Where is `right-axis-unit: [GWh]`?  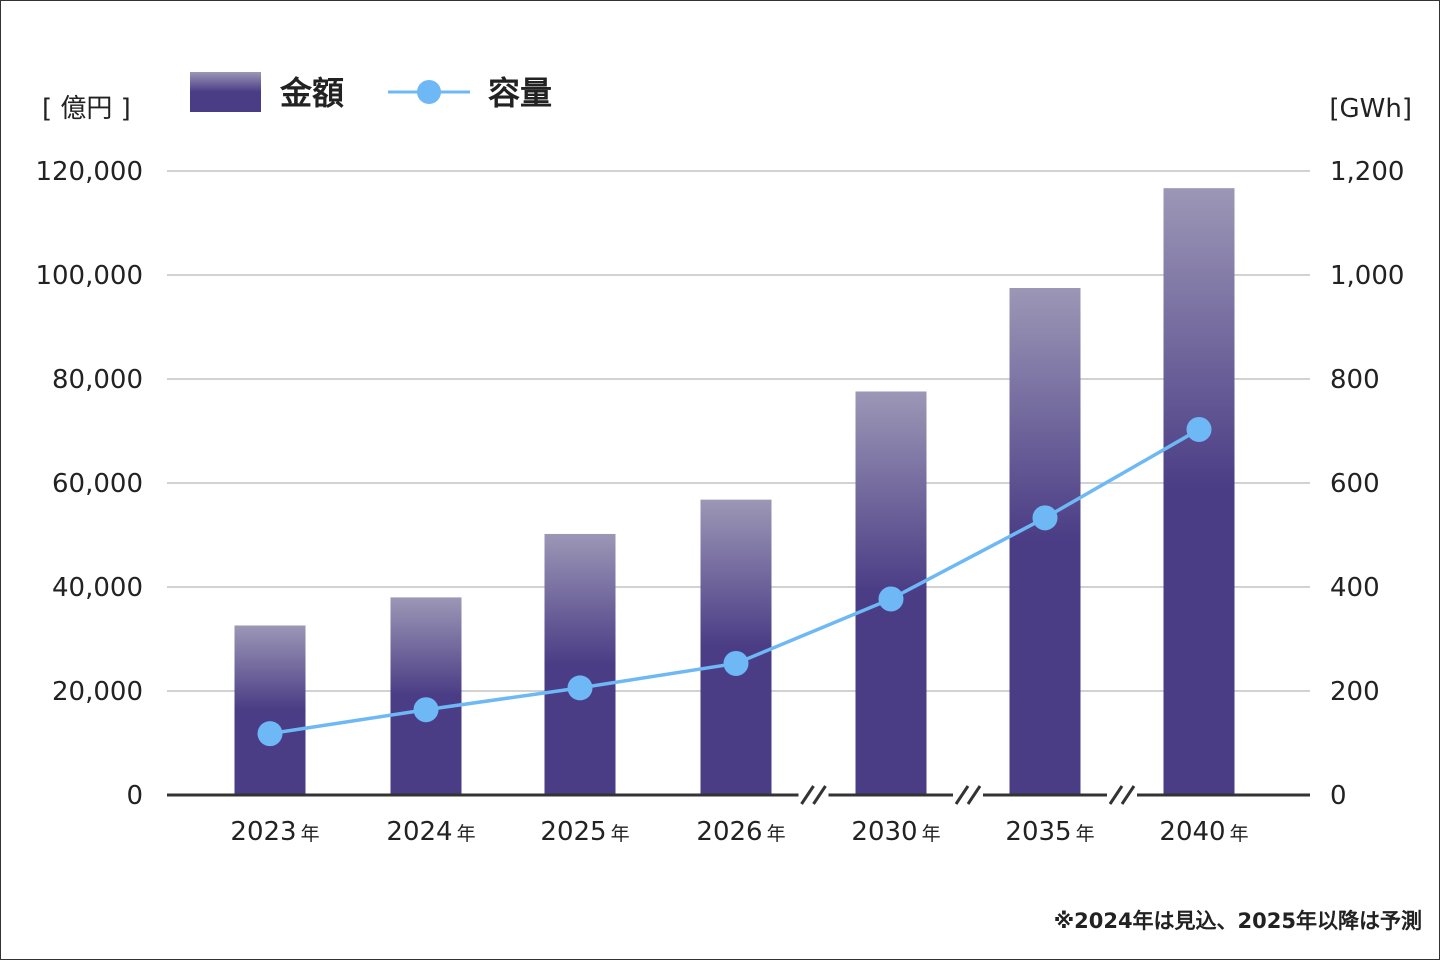 right-axis-unit: [GWh] is located at coordinates (1370, 109).